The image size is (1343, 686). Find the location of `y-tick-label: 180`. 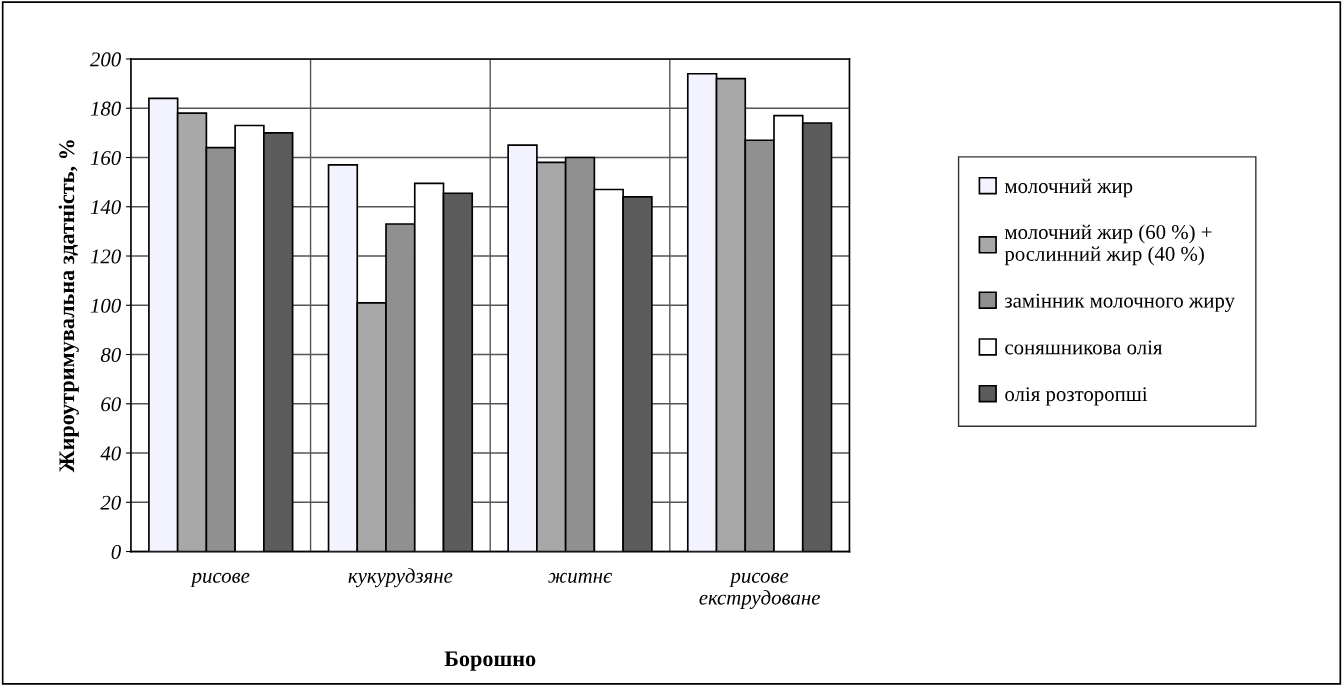

y-tick-label: 180 is located at coordinates (105, 108).